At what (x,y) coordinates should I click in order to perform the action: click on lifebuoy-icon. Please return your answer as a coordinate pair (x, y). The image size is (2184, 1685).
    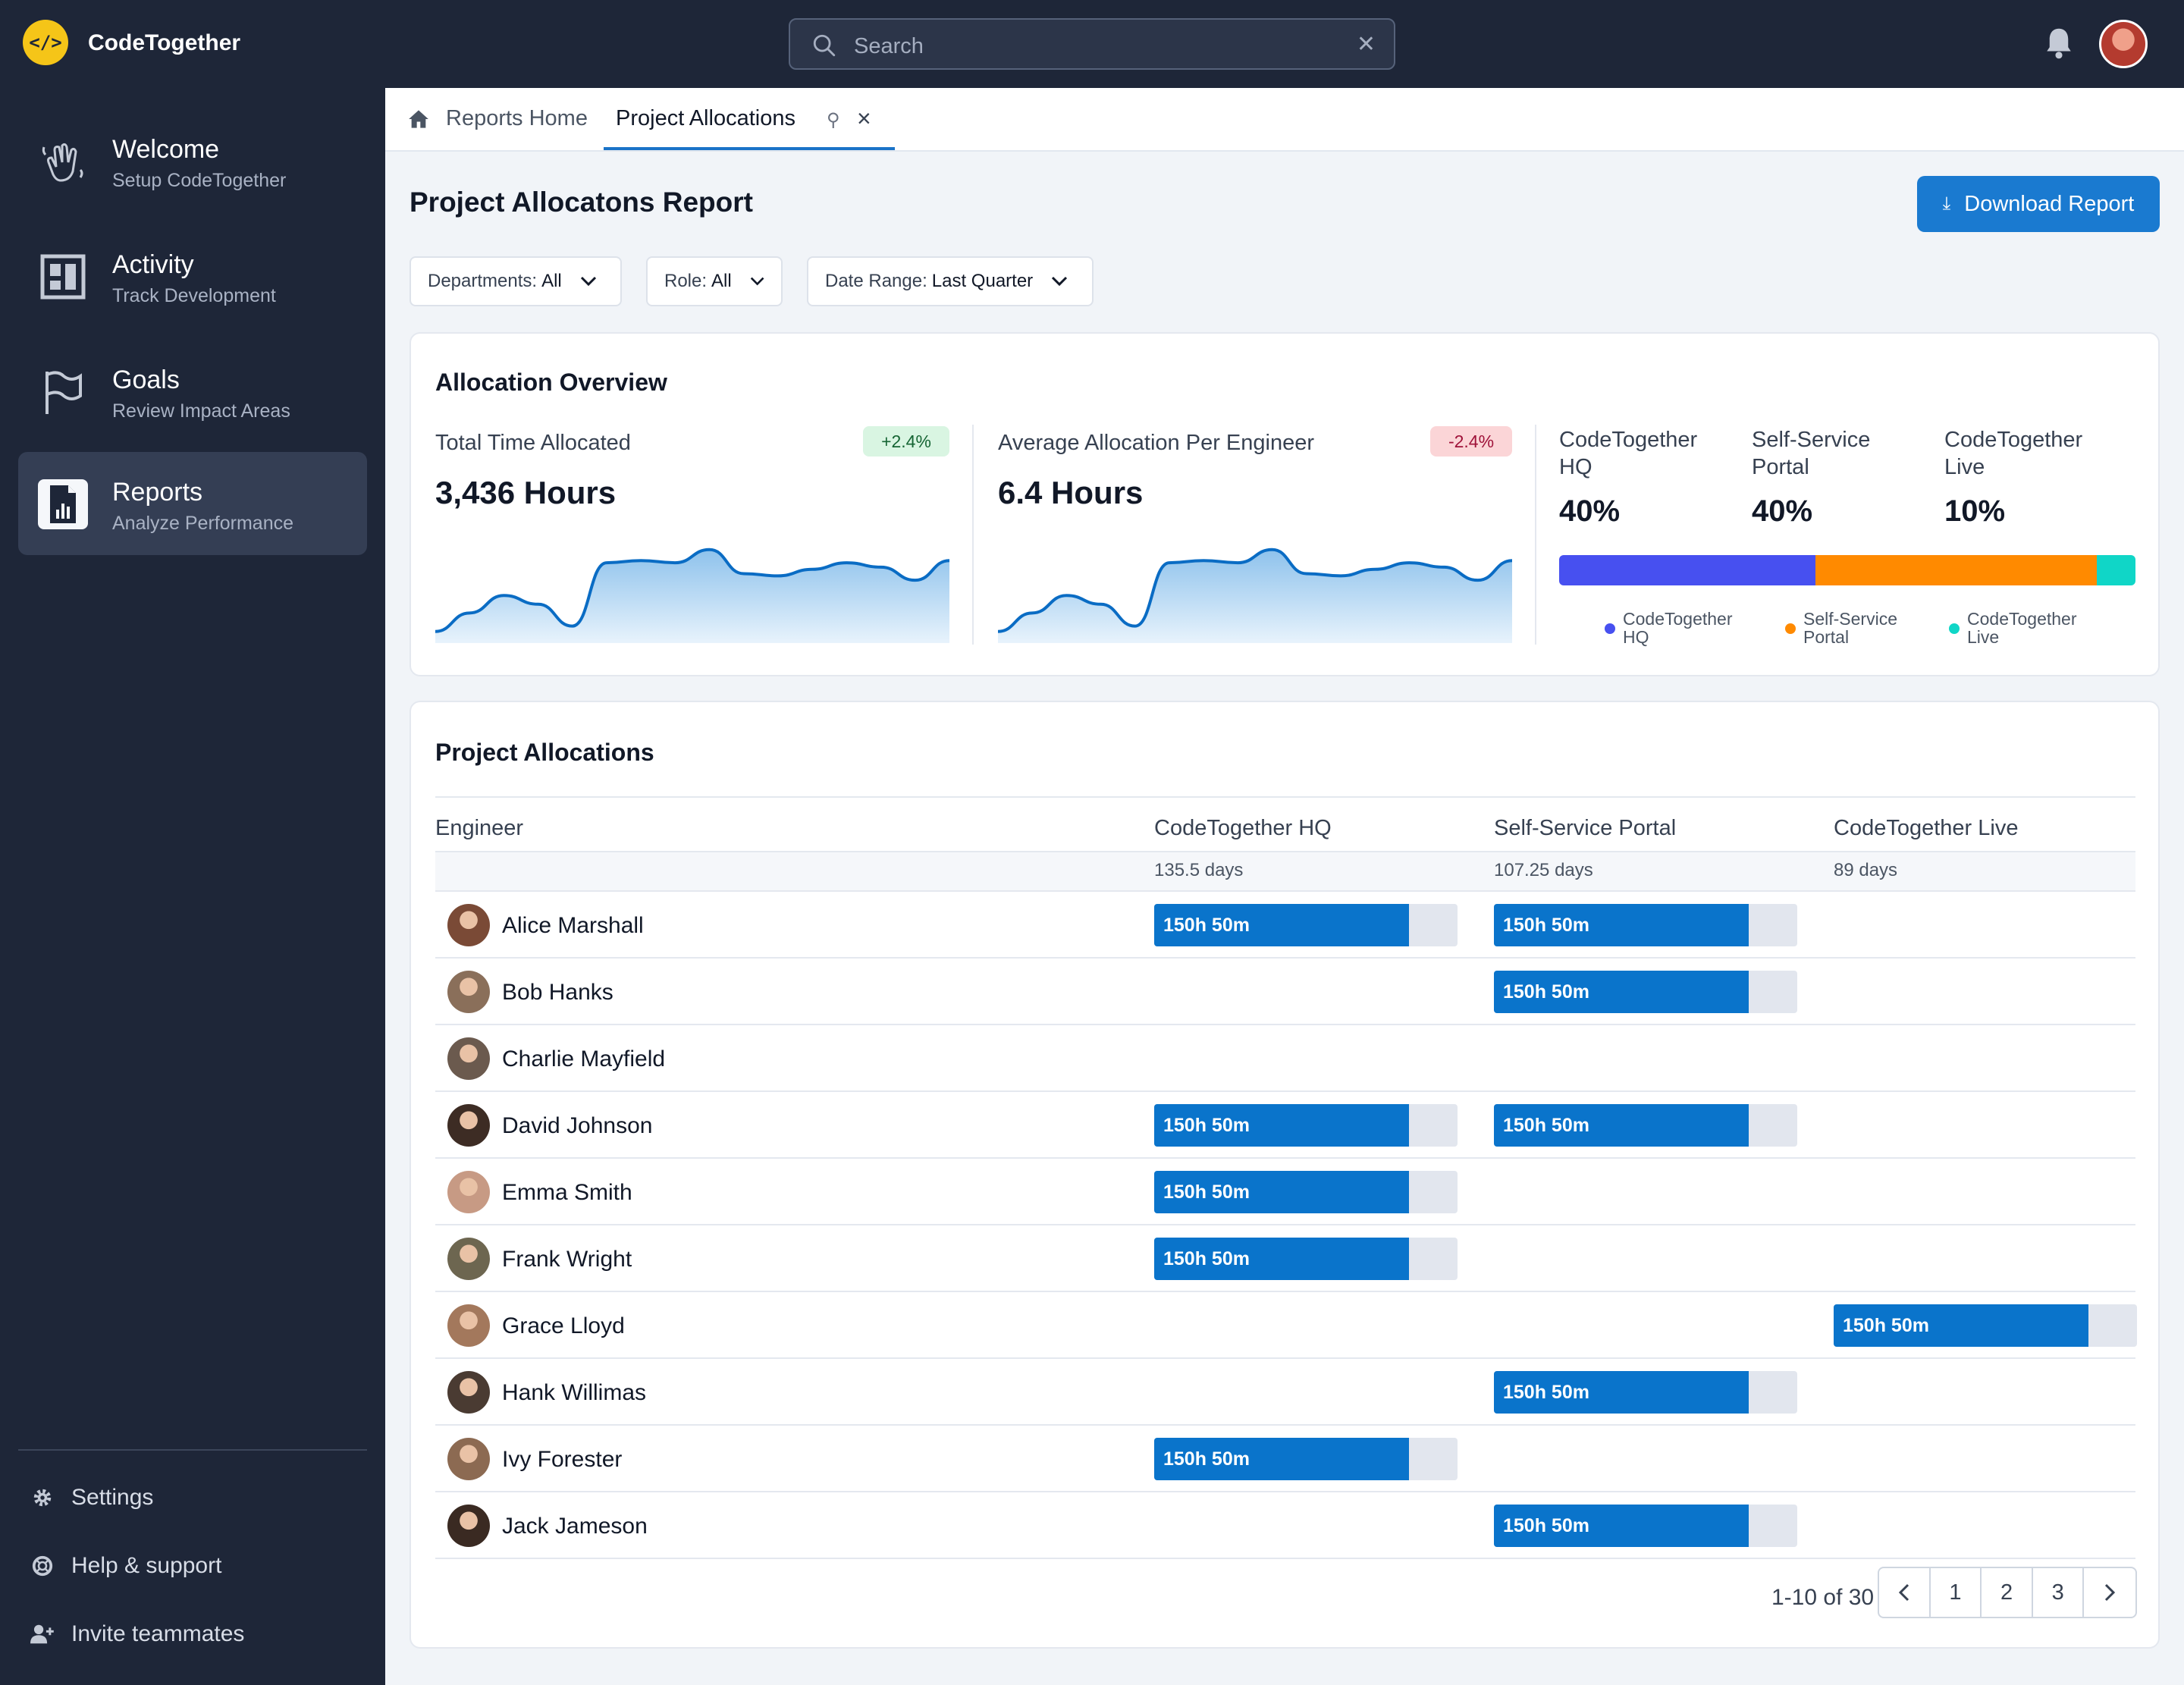
    Looking at the image, I should click on (42, 1566).